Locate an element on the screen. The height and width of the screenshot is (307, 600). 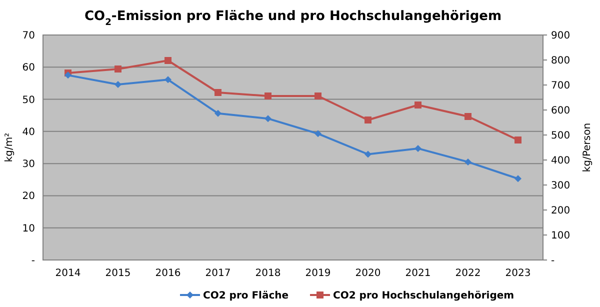
y-tick-label: 50 is located at coordinates (28, 100).